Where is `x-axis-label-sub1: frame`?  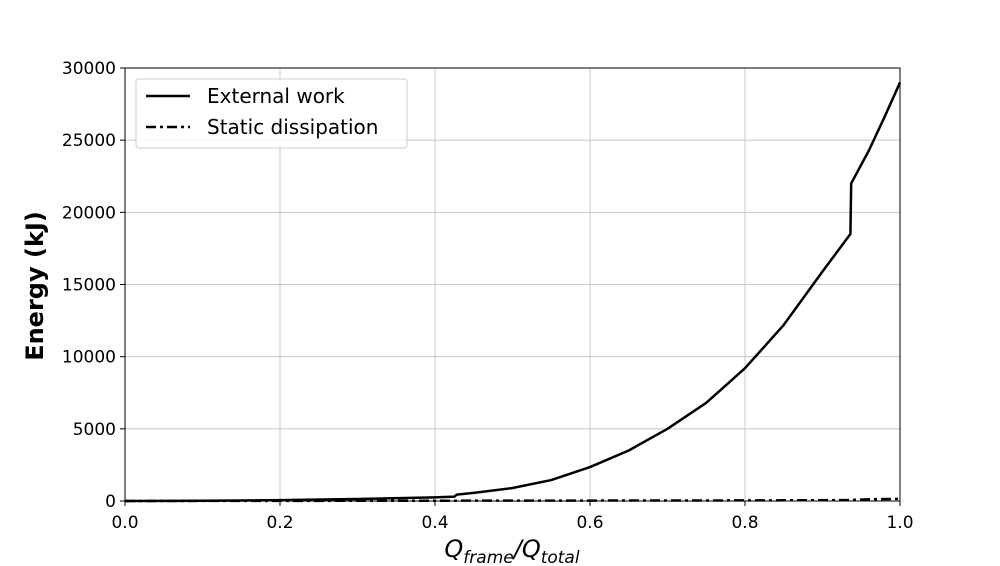
x-axis-label-sub1: frame is located at coordinates (488, 557).